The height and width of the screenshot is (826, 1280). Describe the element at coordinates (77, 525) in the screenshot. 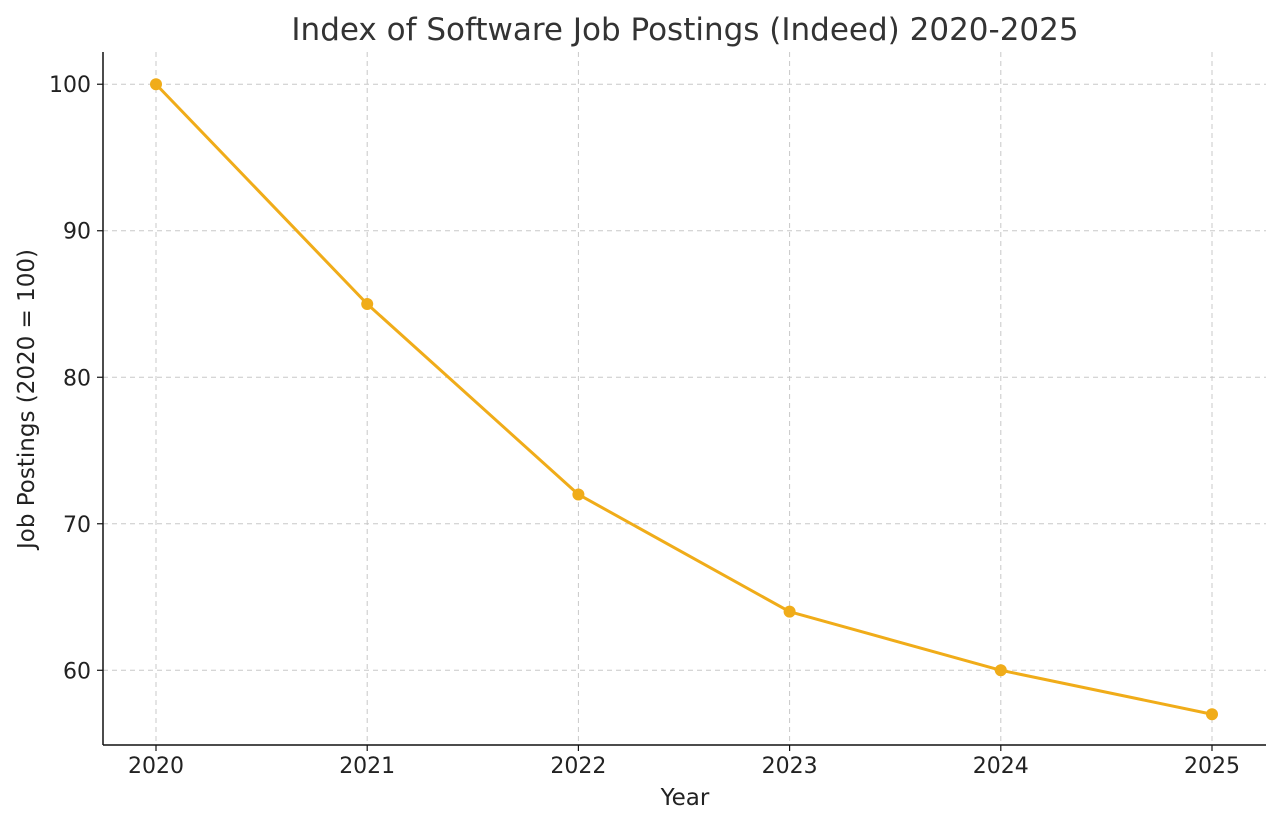

I see `y-tick-label-70: 70` at that location.